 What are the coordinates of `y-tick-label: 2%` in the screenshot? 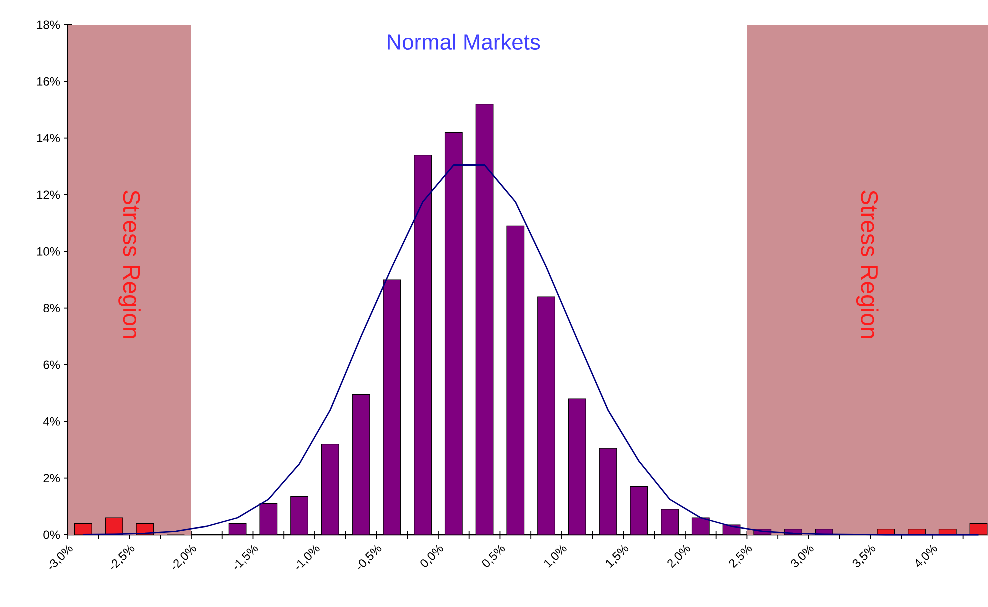 It's located at (52, 478).